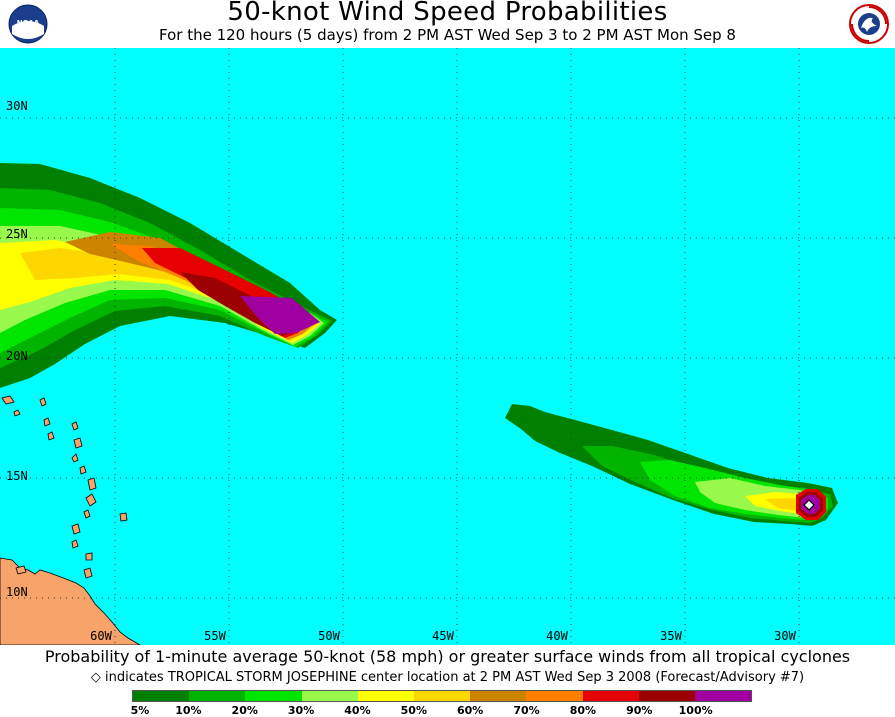  What do you see at coordinates (671, 465) in the screenshot?
I see `probability-swath-josephine` at bounding box center [671, 465].